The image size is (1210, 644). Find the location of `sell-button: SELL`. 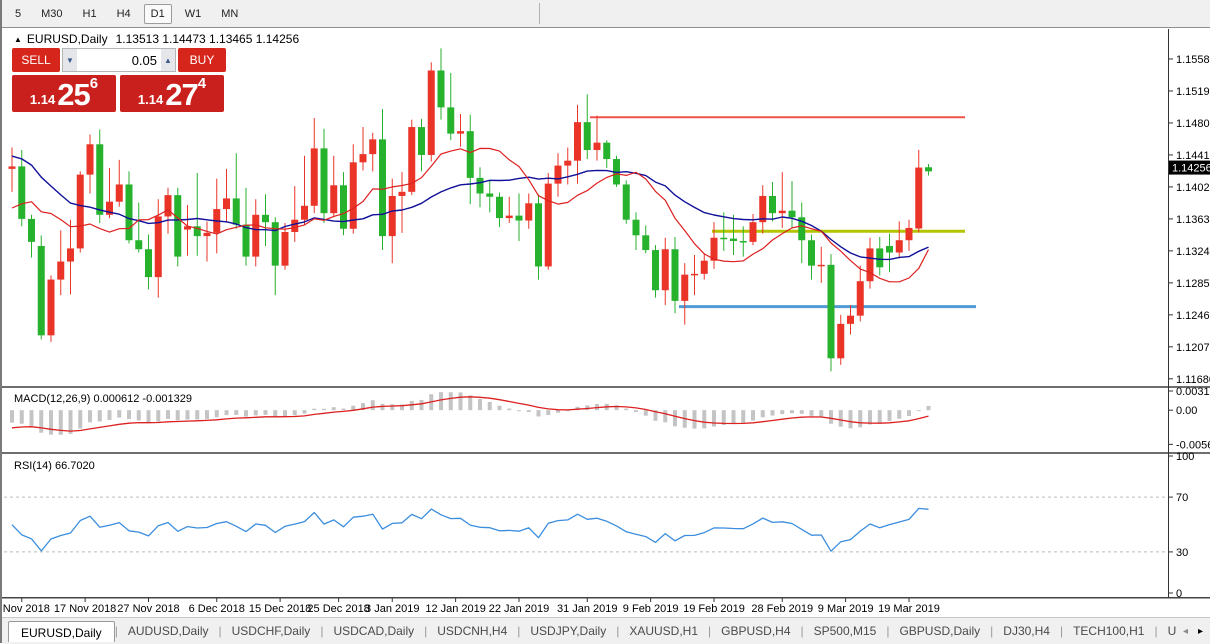

sell-button: SELL is located at coordinates (36, 60).